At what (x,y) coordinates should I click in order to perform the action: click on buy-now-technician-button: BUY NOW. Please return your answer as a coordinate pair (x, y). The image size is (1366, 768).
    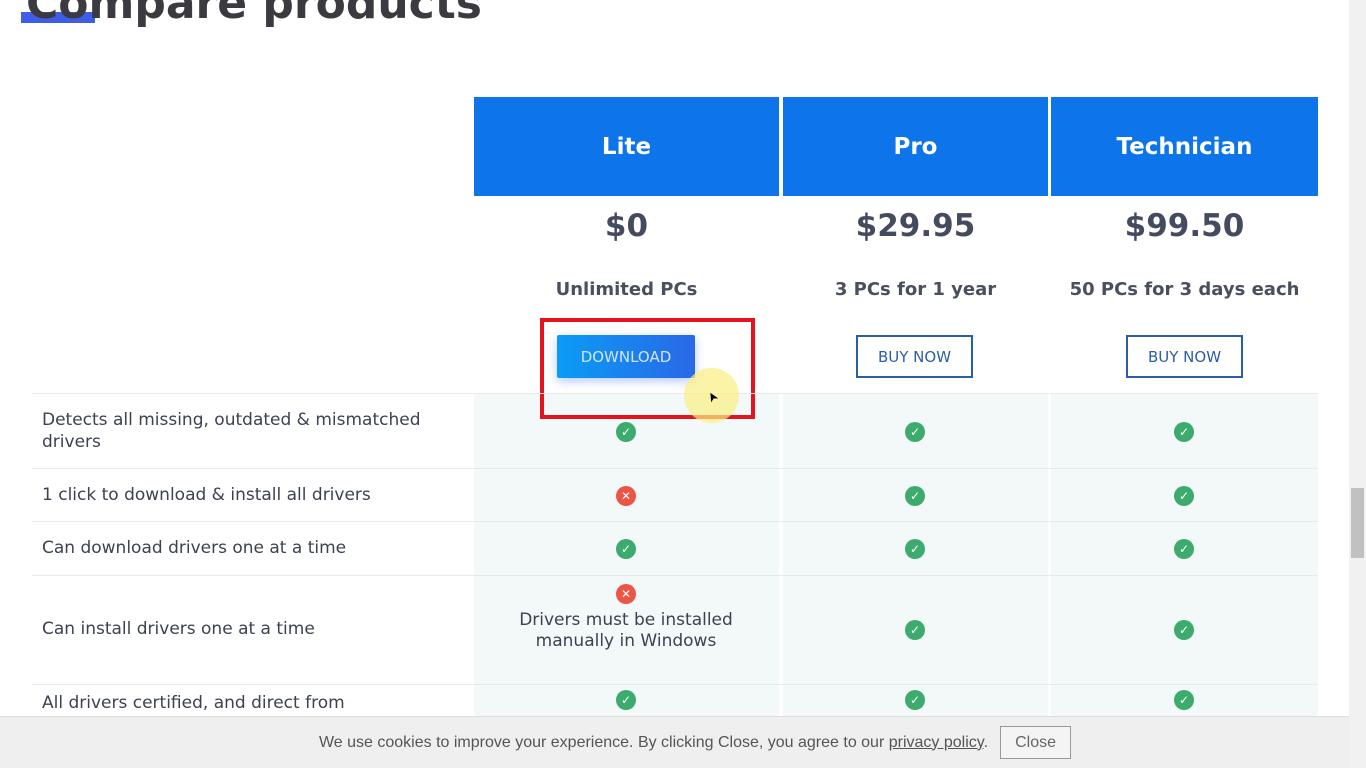
    Looking at the image, I should click on (1184, 356).